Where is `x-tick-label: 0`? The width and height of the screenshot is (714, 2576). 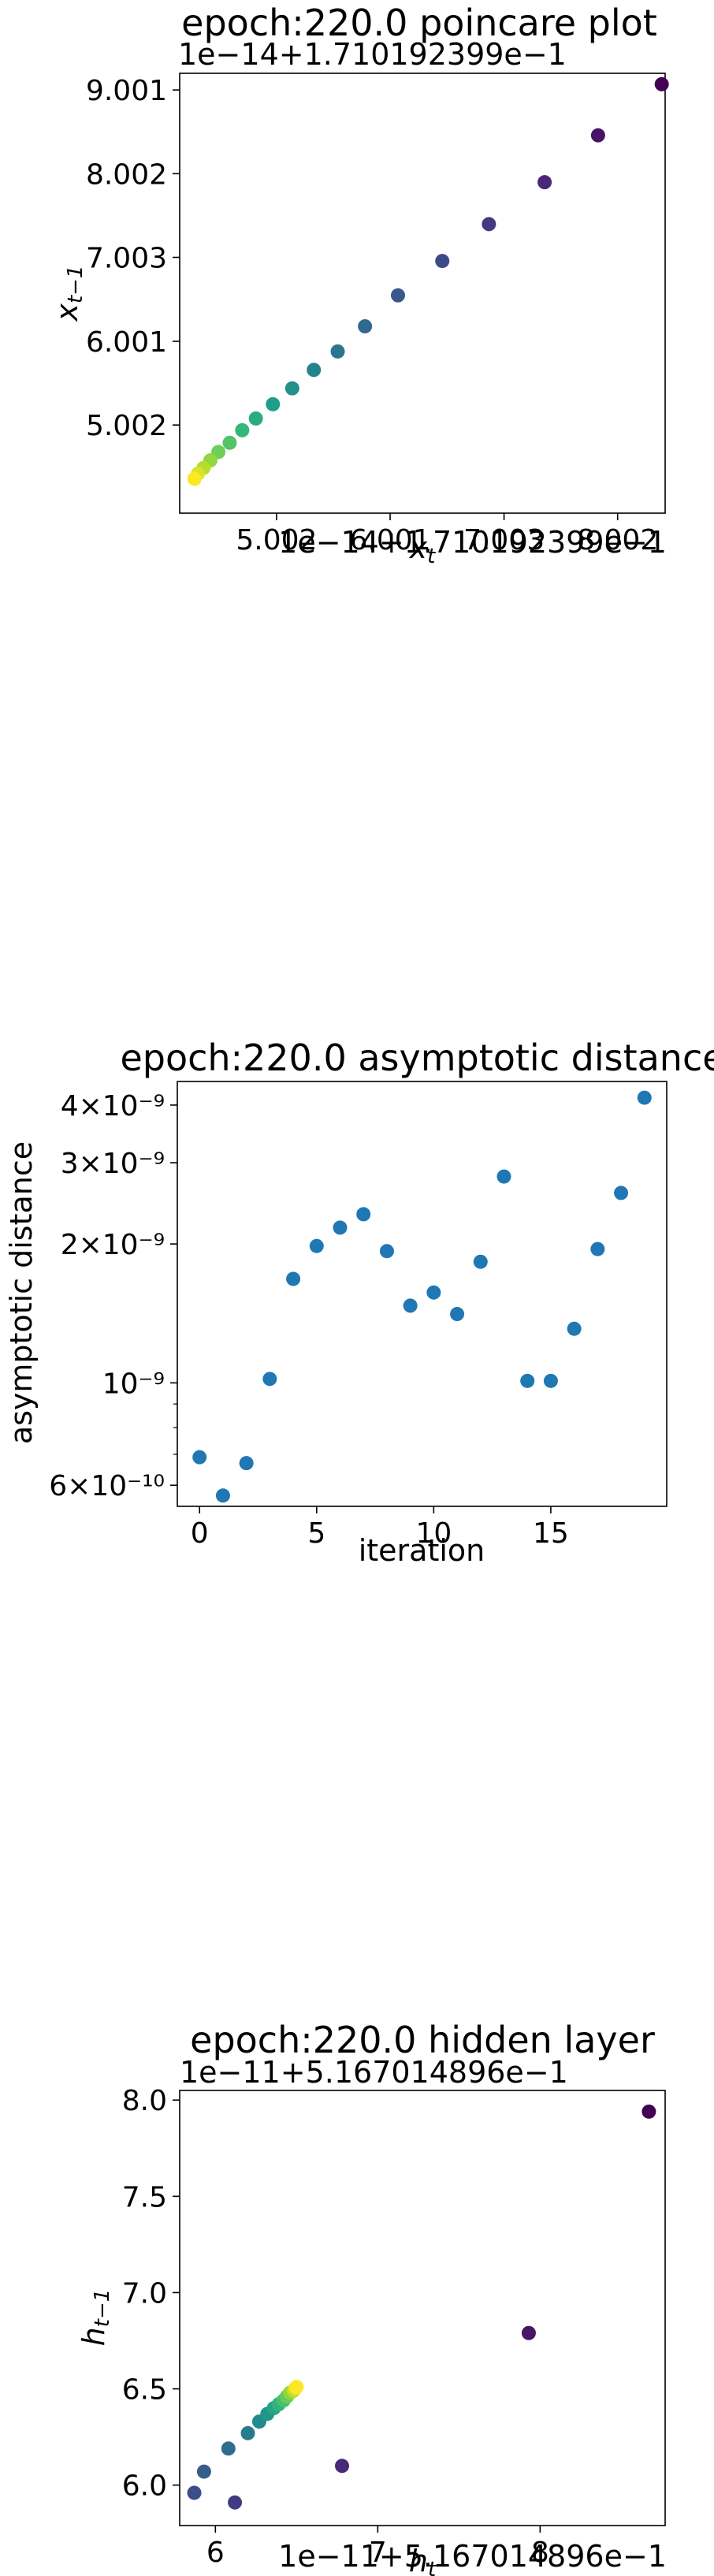 x-tick-label: 0 is located at coordinates (200, 1533).